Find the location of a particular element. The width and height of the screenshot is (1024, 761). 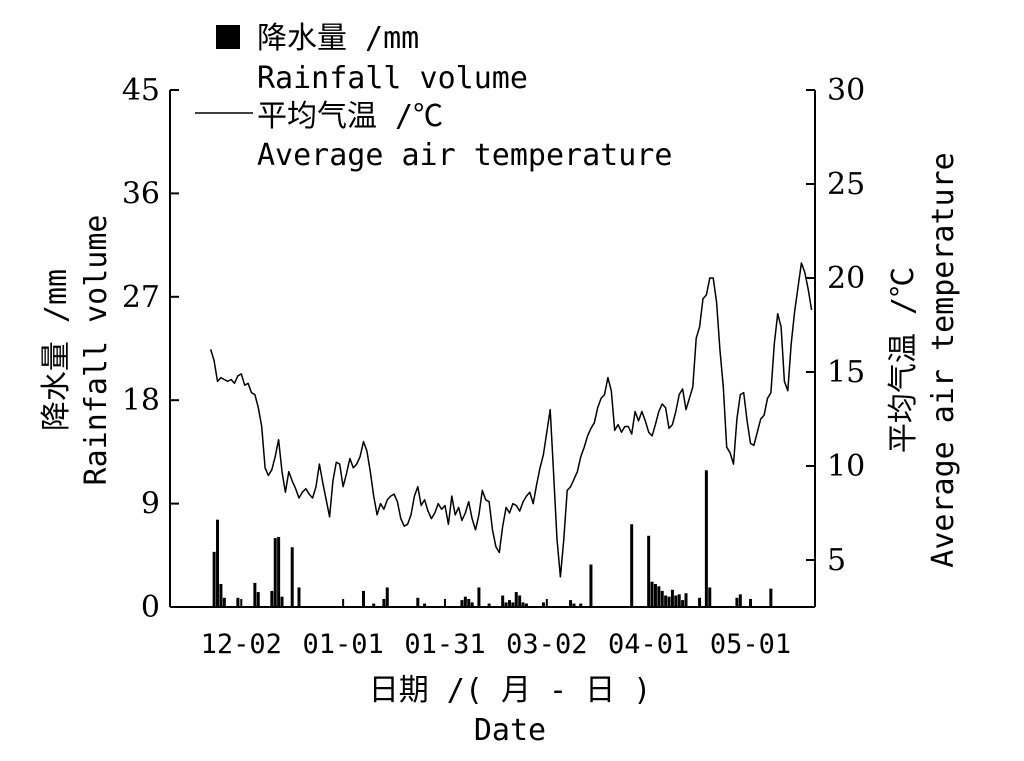

left-axis-title: 降水量 /mm Rainfall volume is located at coordinates (76, 350).